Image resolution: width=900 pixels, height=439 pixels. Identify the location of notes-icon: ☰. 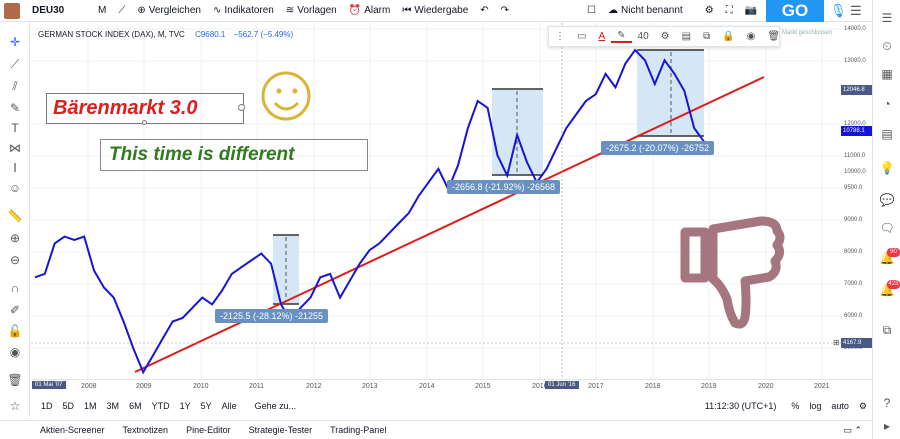
(856, 10).